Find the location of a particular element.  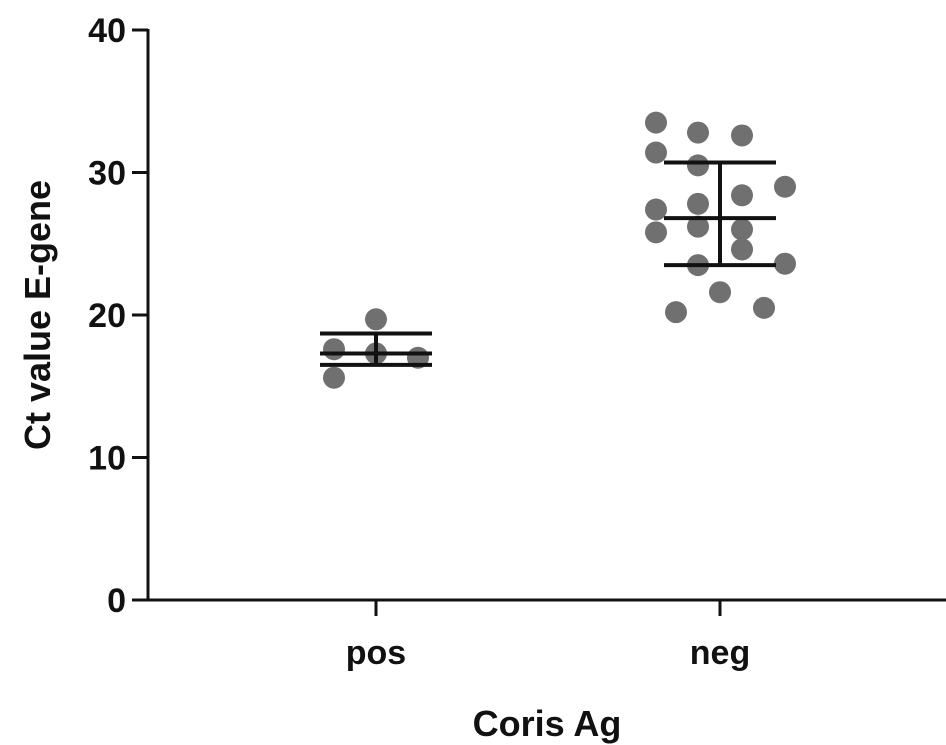

x-tick-label-pos: pos is located at coordinates (376, 653).